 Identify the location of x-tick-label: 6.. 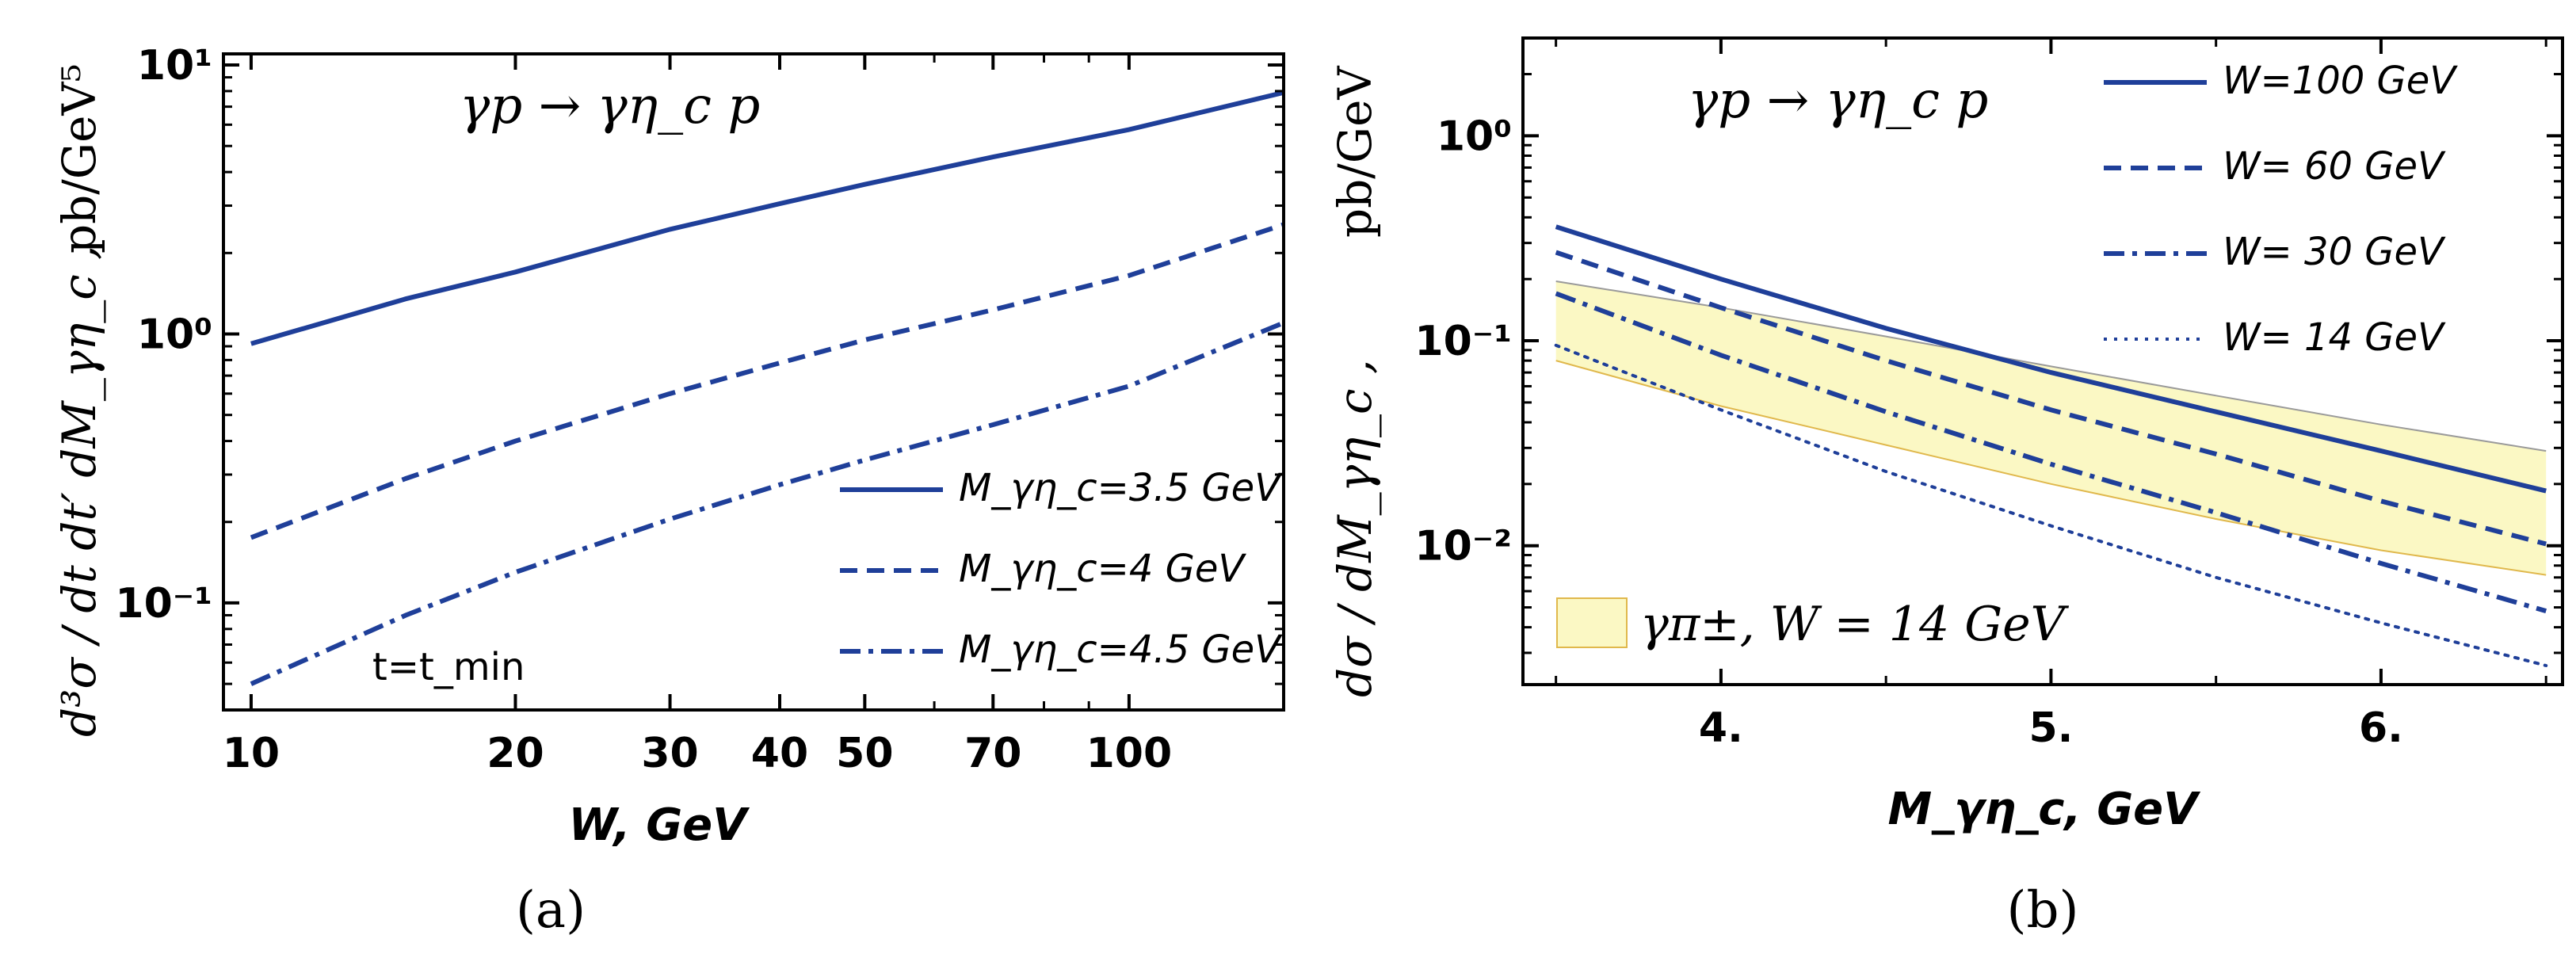
(2381, 728).